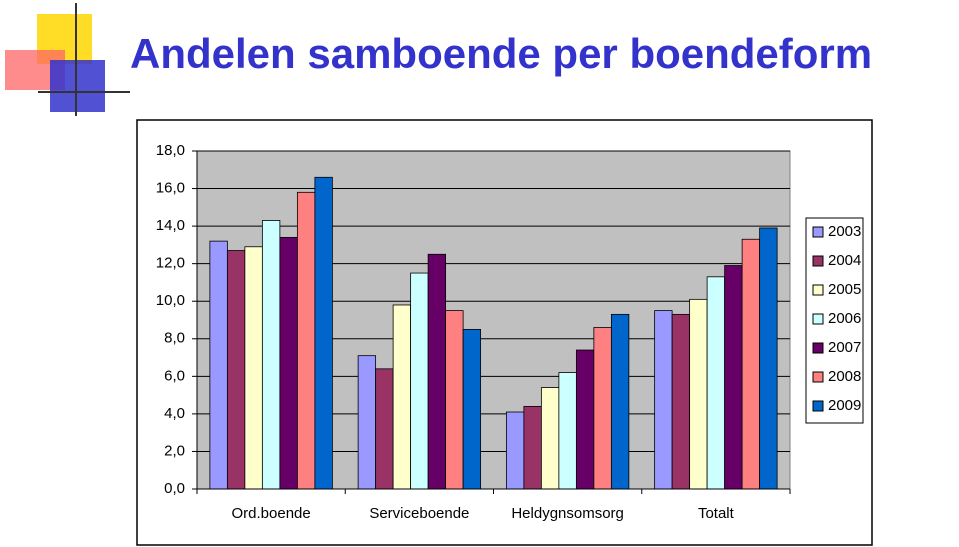 Image resolution: width=959 pixels, height=547 pixels. I want to click on y-tick-label: 0,0, so click(174, 488).